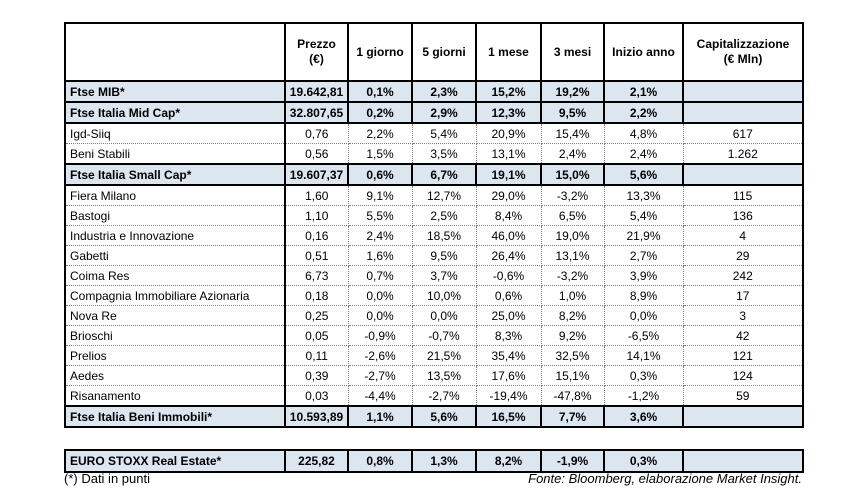 The height and width of the screenshot is (491, 867). Describe the element at coordinates (508, 154) in the screenshot. I see `cell-1-mese: 13,1%` at that location.